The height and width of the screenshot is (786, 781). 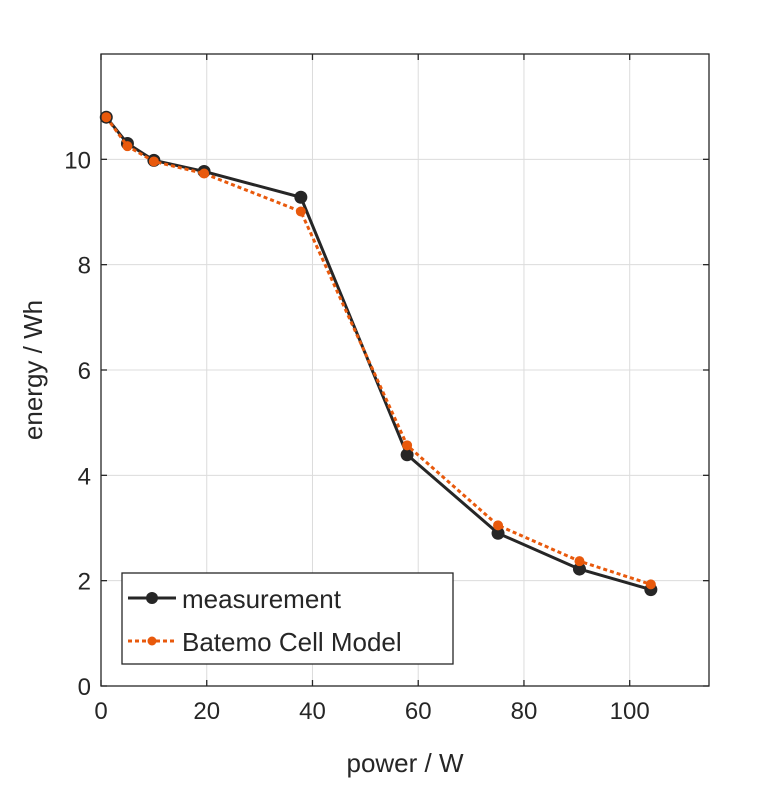 I want to click on y-tick-label: 2, so click(x=84, y=582).